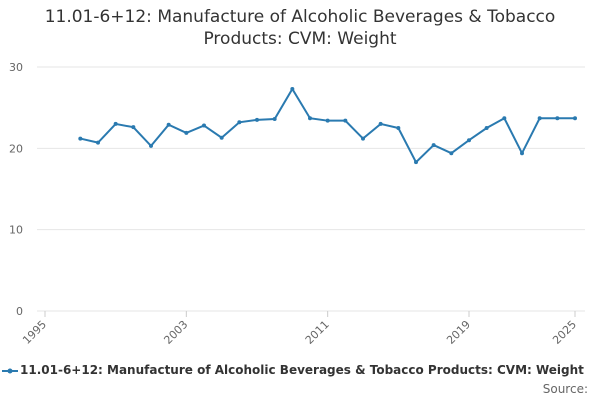 This screenshot has height=400, width=600. Describe the element at coordinates (16, 67) in the screenshot. I see `y-tick-label: 30` at that location.